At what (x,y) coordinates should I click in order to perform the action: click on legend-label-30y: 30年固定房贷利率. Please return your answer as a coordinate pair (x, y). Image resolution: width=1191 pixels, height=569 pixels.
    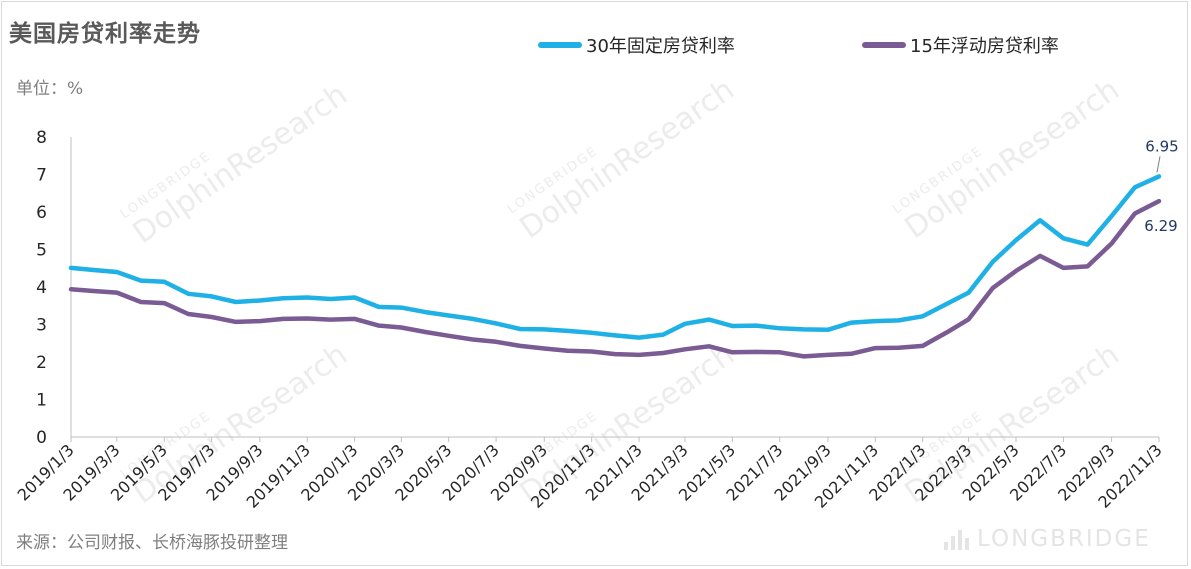
    Looking at the image, I should click on (660, 46).